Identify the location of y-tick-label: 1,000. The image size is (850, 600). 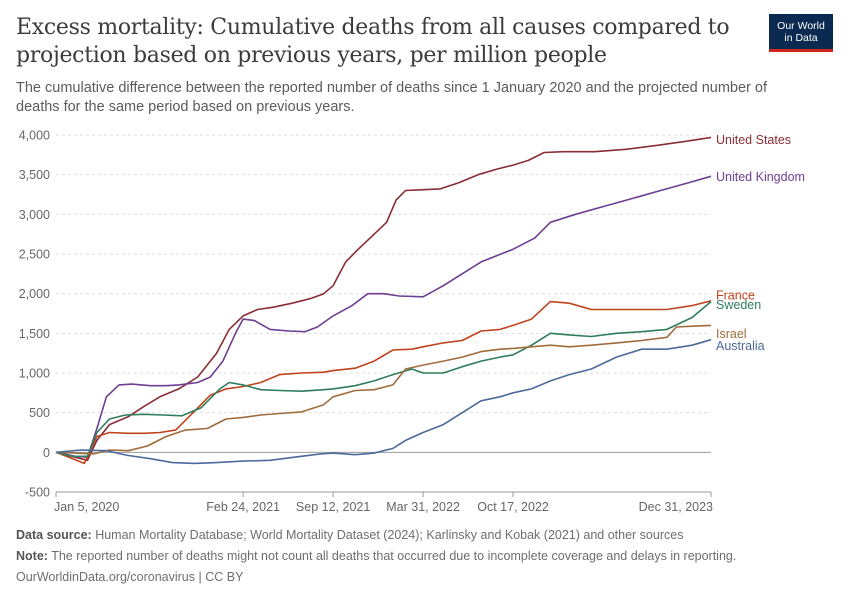
(34, 374).